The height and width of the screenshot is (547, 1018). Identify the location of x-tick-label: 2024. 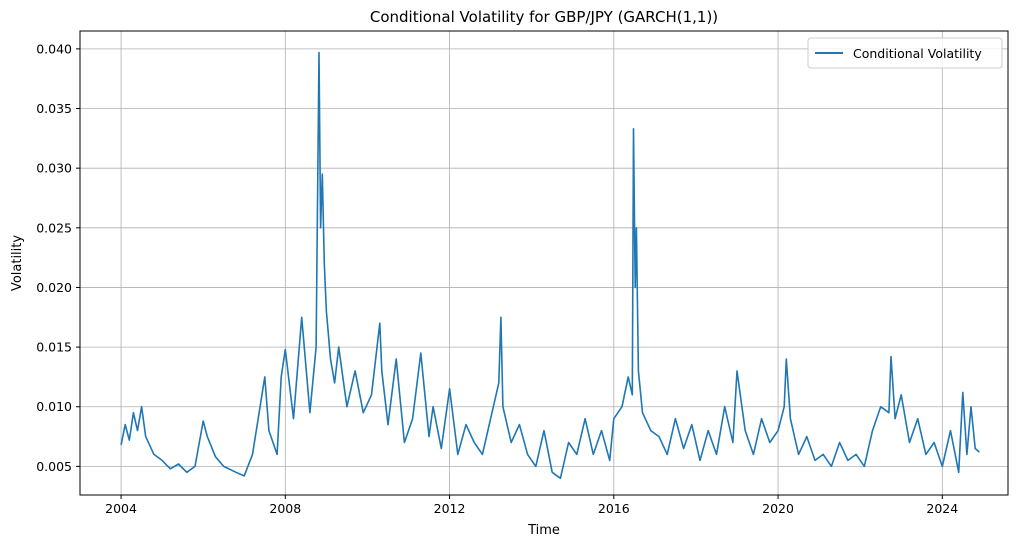
(942, 508).